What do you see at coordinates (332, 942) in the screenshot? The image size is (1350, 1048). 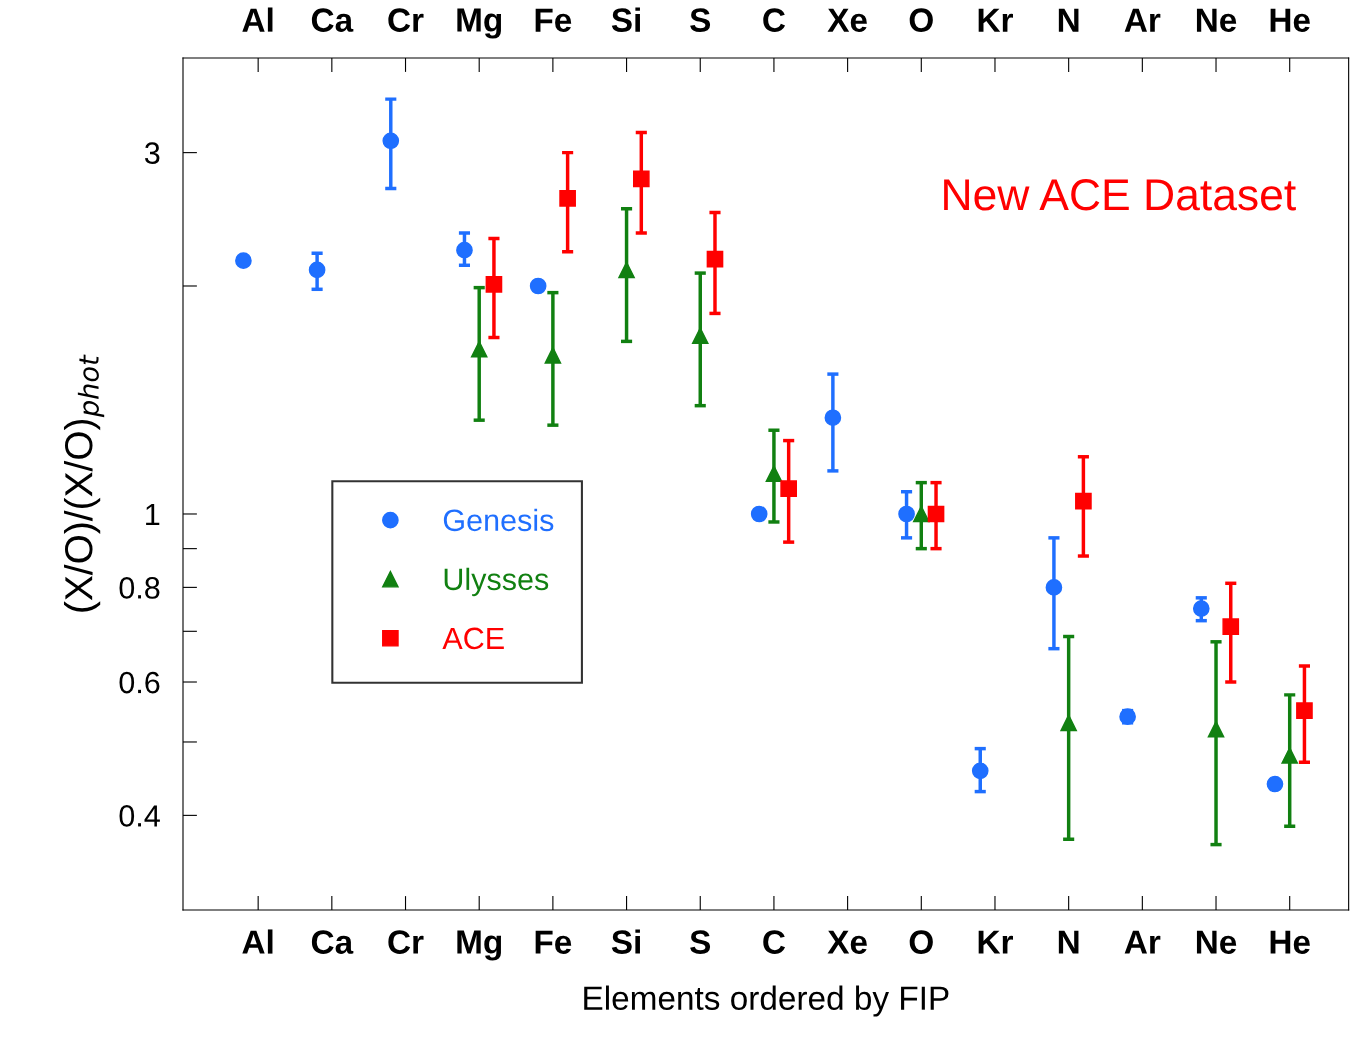 I see `x-tick-label: Ca` at bounding box center [332, 942].